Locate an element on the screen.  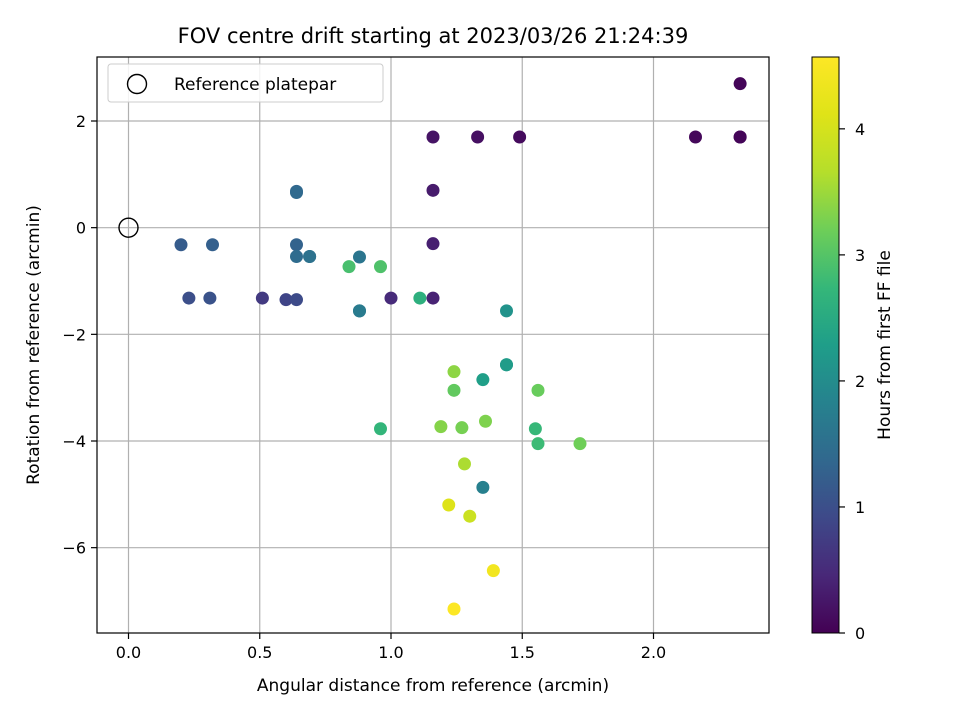
colorbar: 0 1 2 3 4 Hours from first FF file is located at coordinates (853, 349).